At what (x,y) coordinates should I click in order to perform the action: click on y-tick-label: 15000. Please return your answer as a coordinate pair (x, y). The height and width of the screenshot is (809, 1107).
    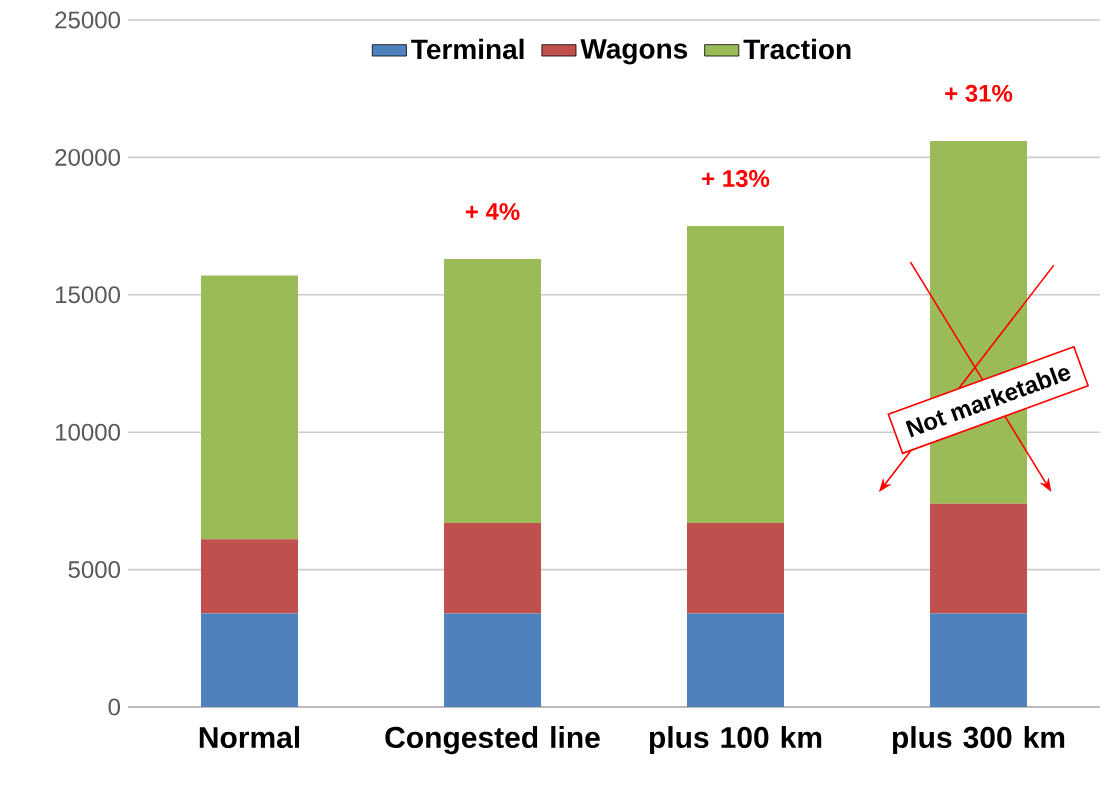
    Looking at the image, I should click on (88, 295).